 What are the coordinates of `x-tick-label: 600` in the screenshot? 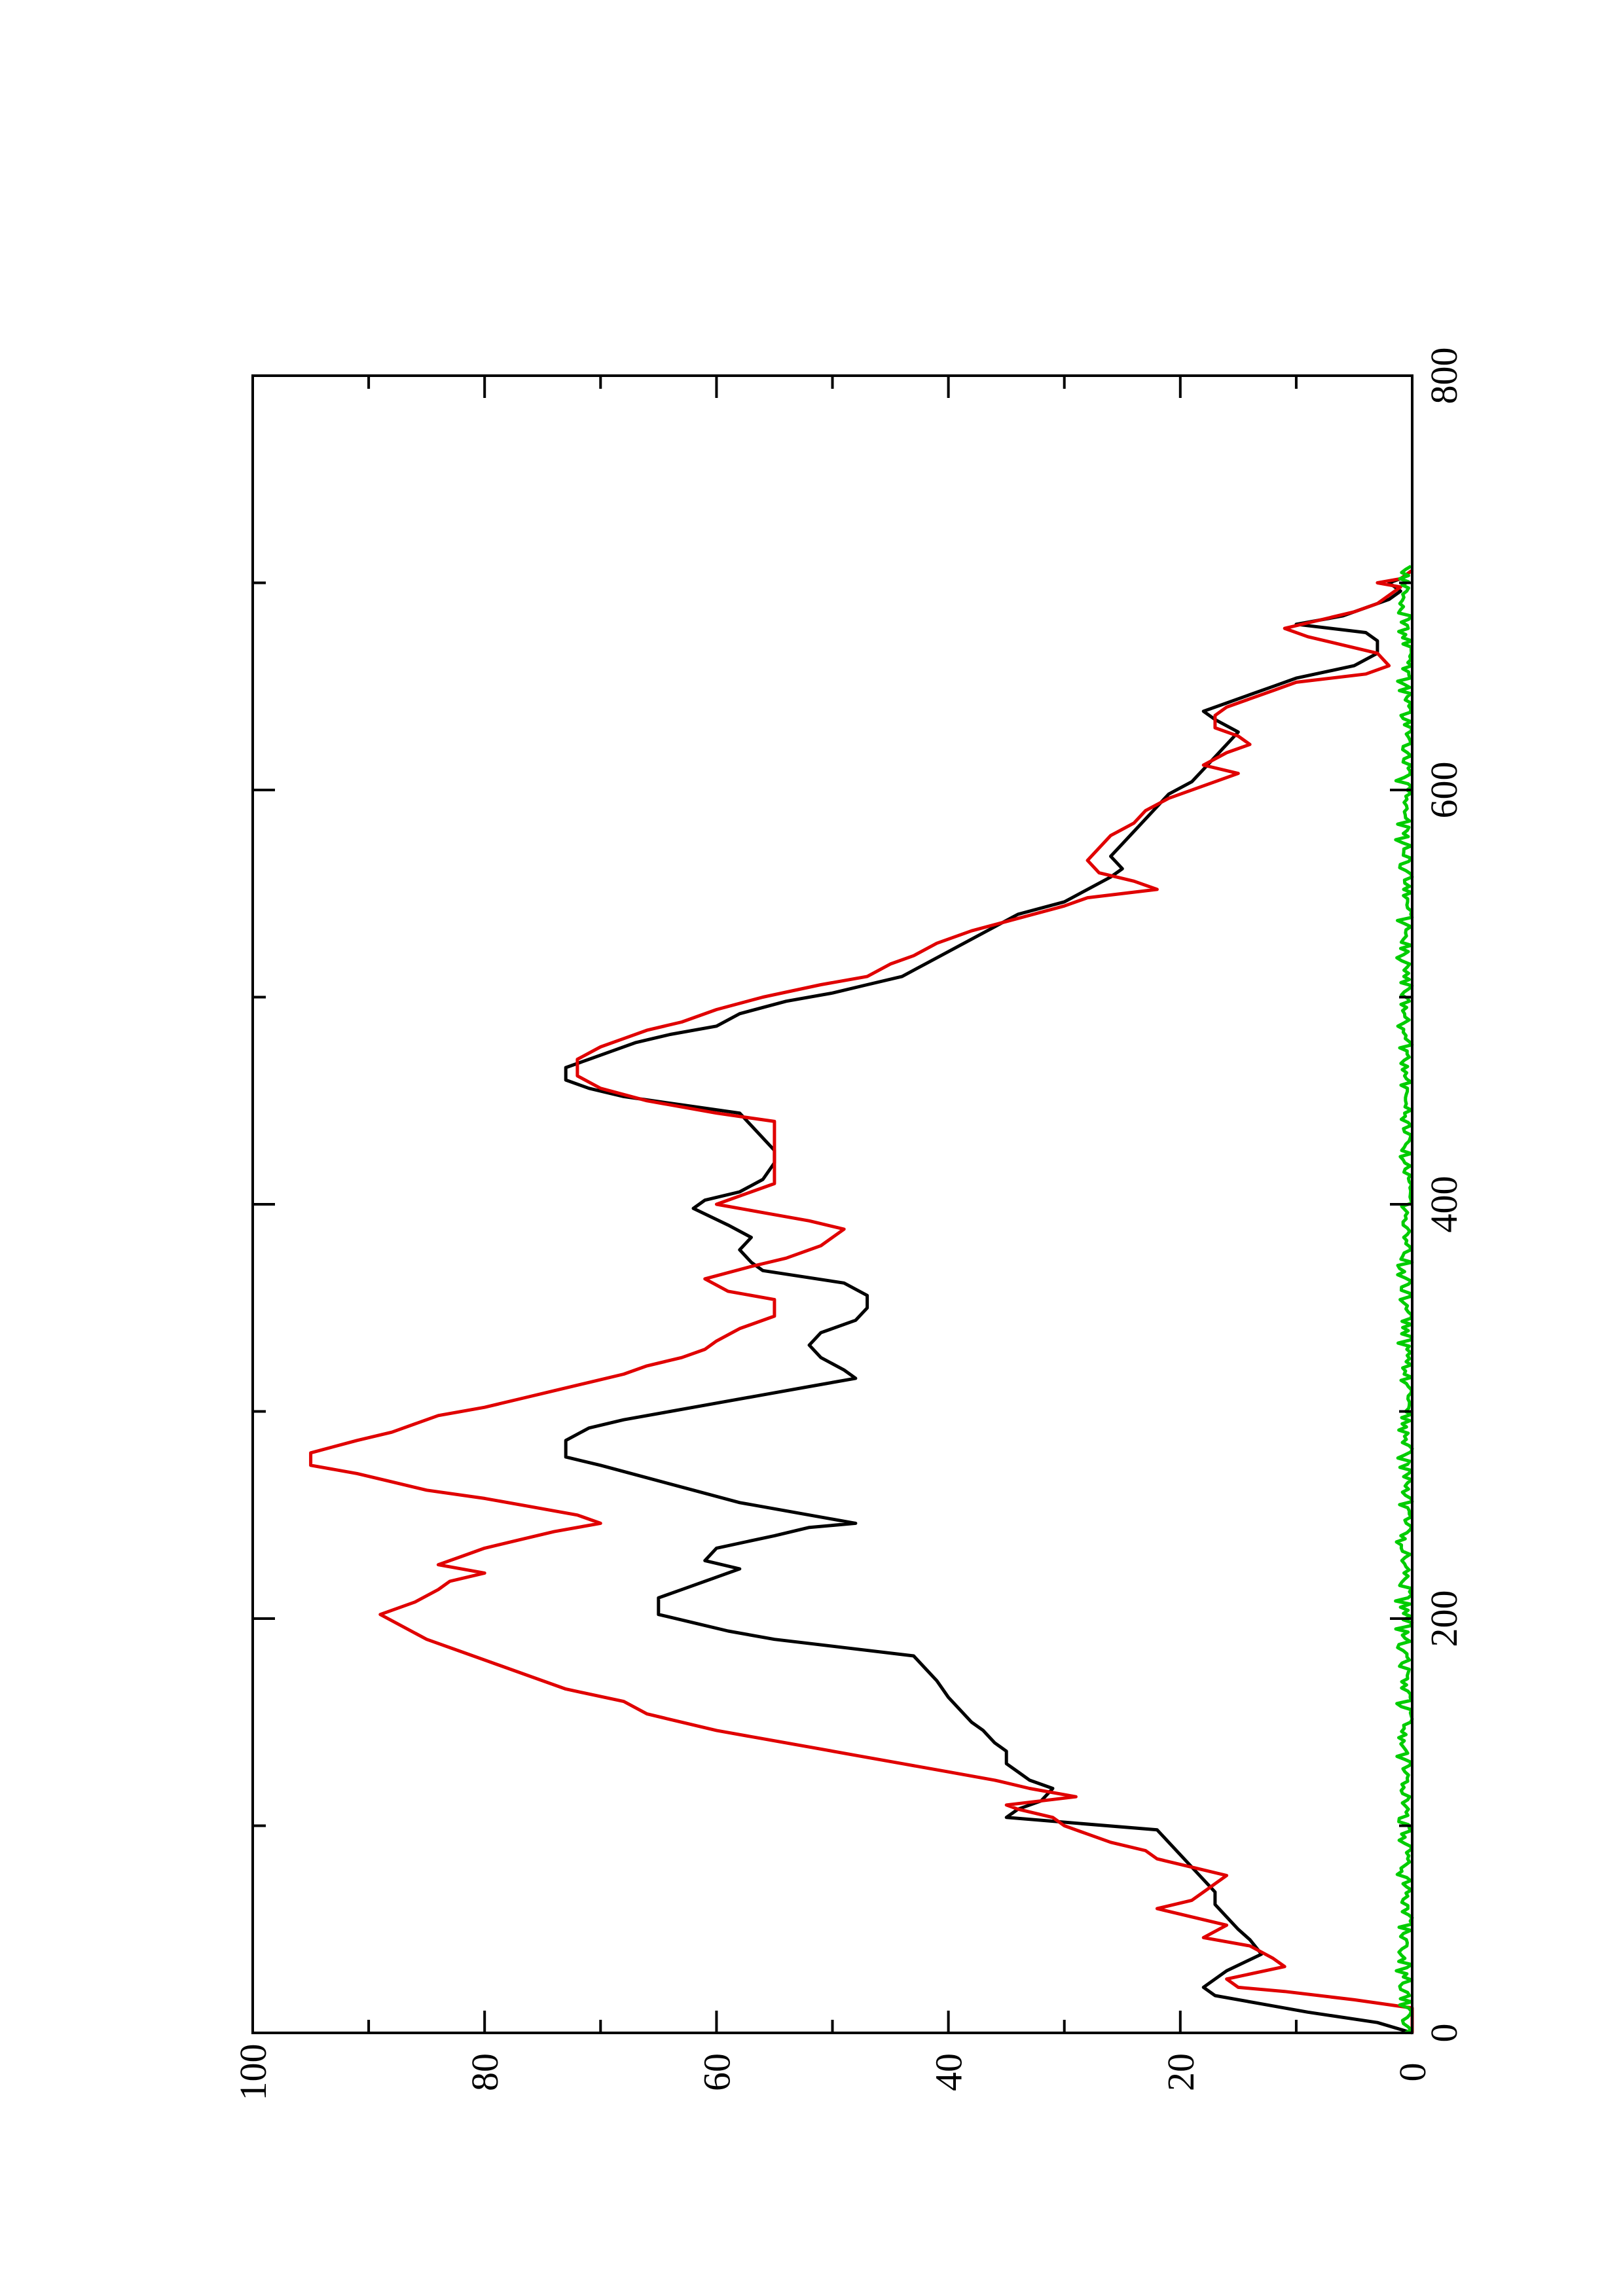 It's located at (1444, 790).